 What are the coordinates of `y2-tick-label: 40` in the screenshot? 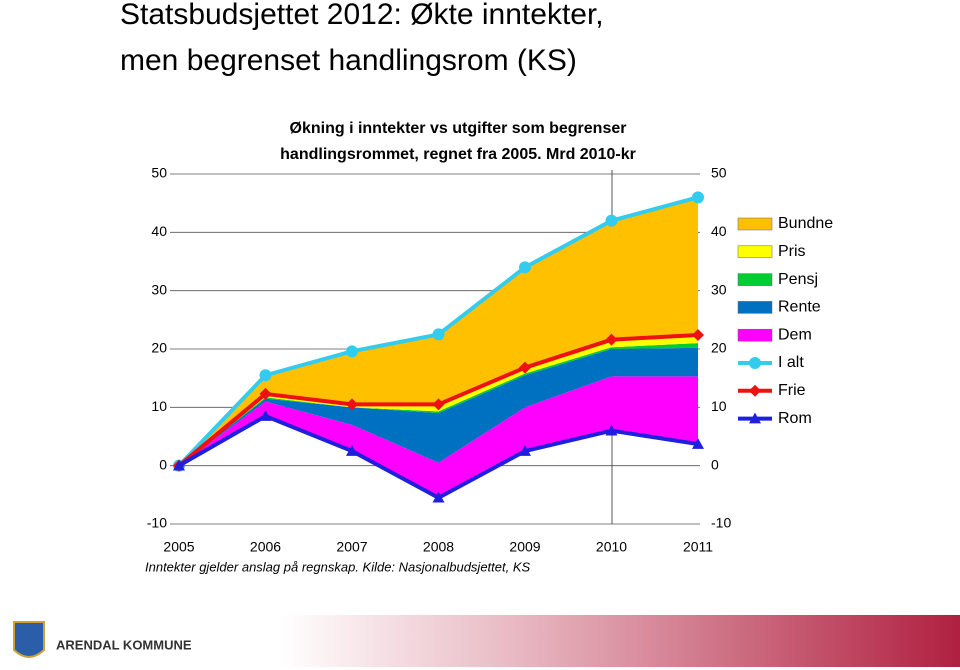 It's located at (719, 231).